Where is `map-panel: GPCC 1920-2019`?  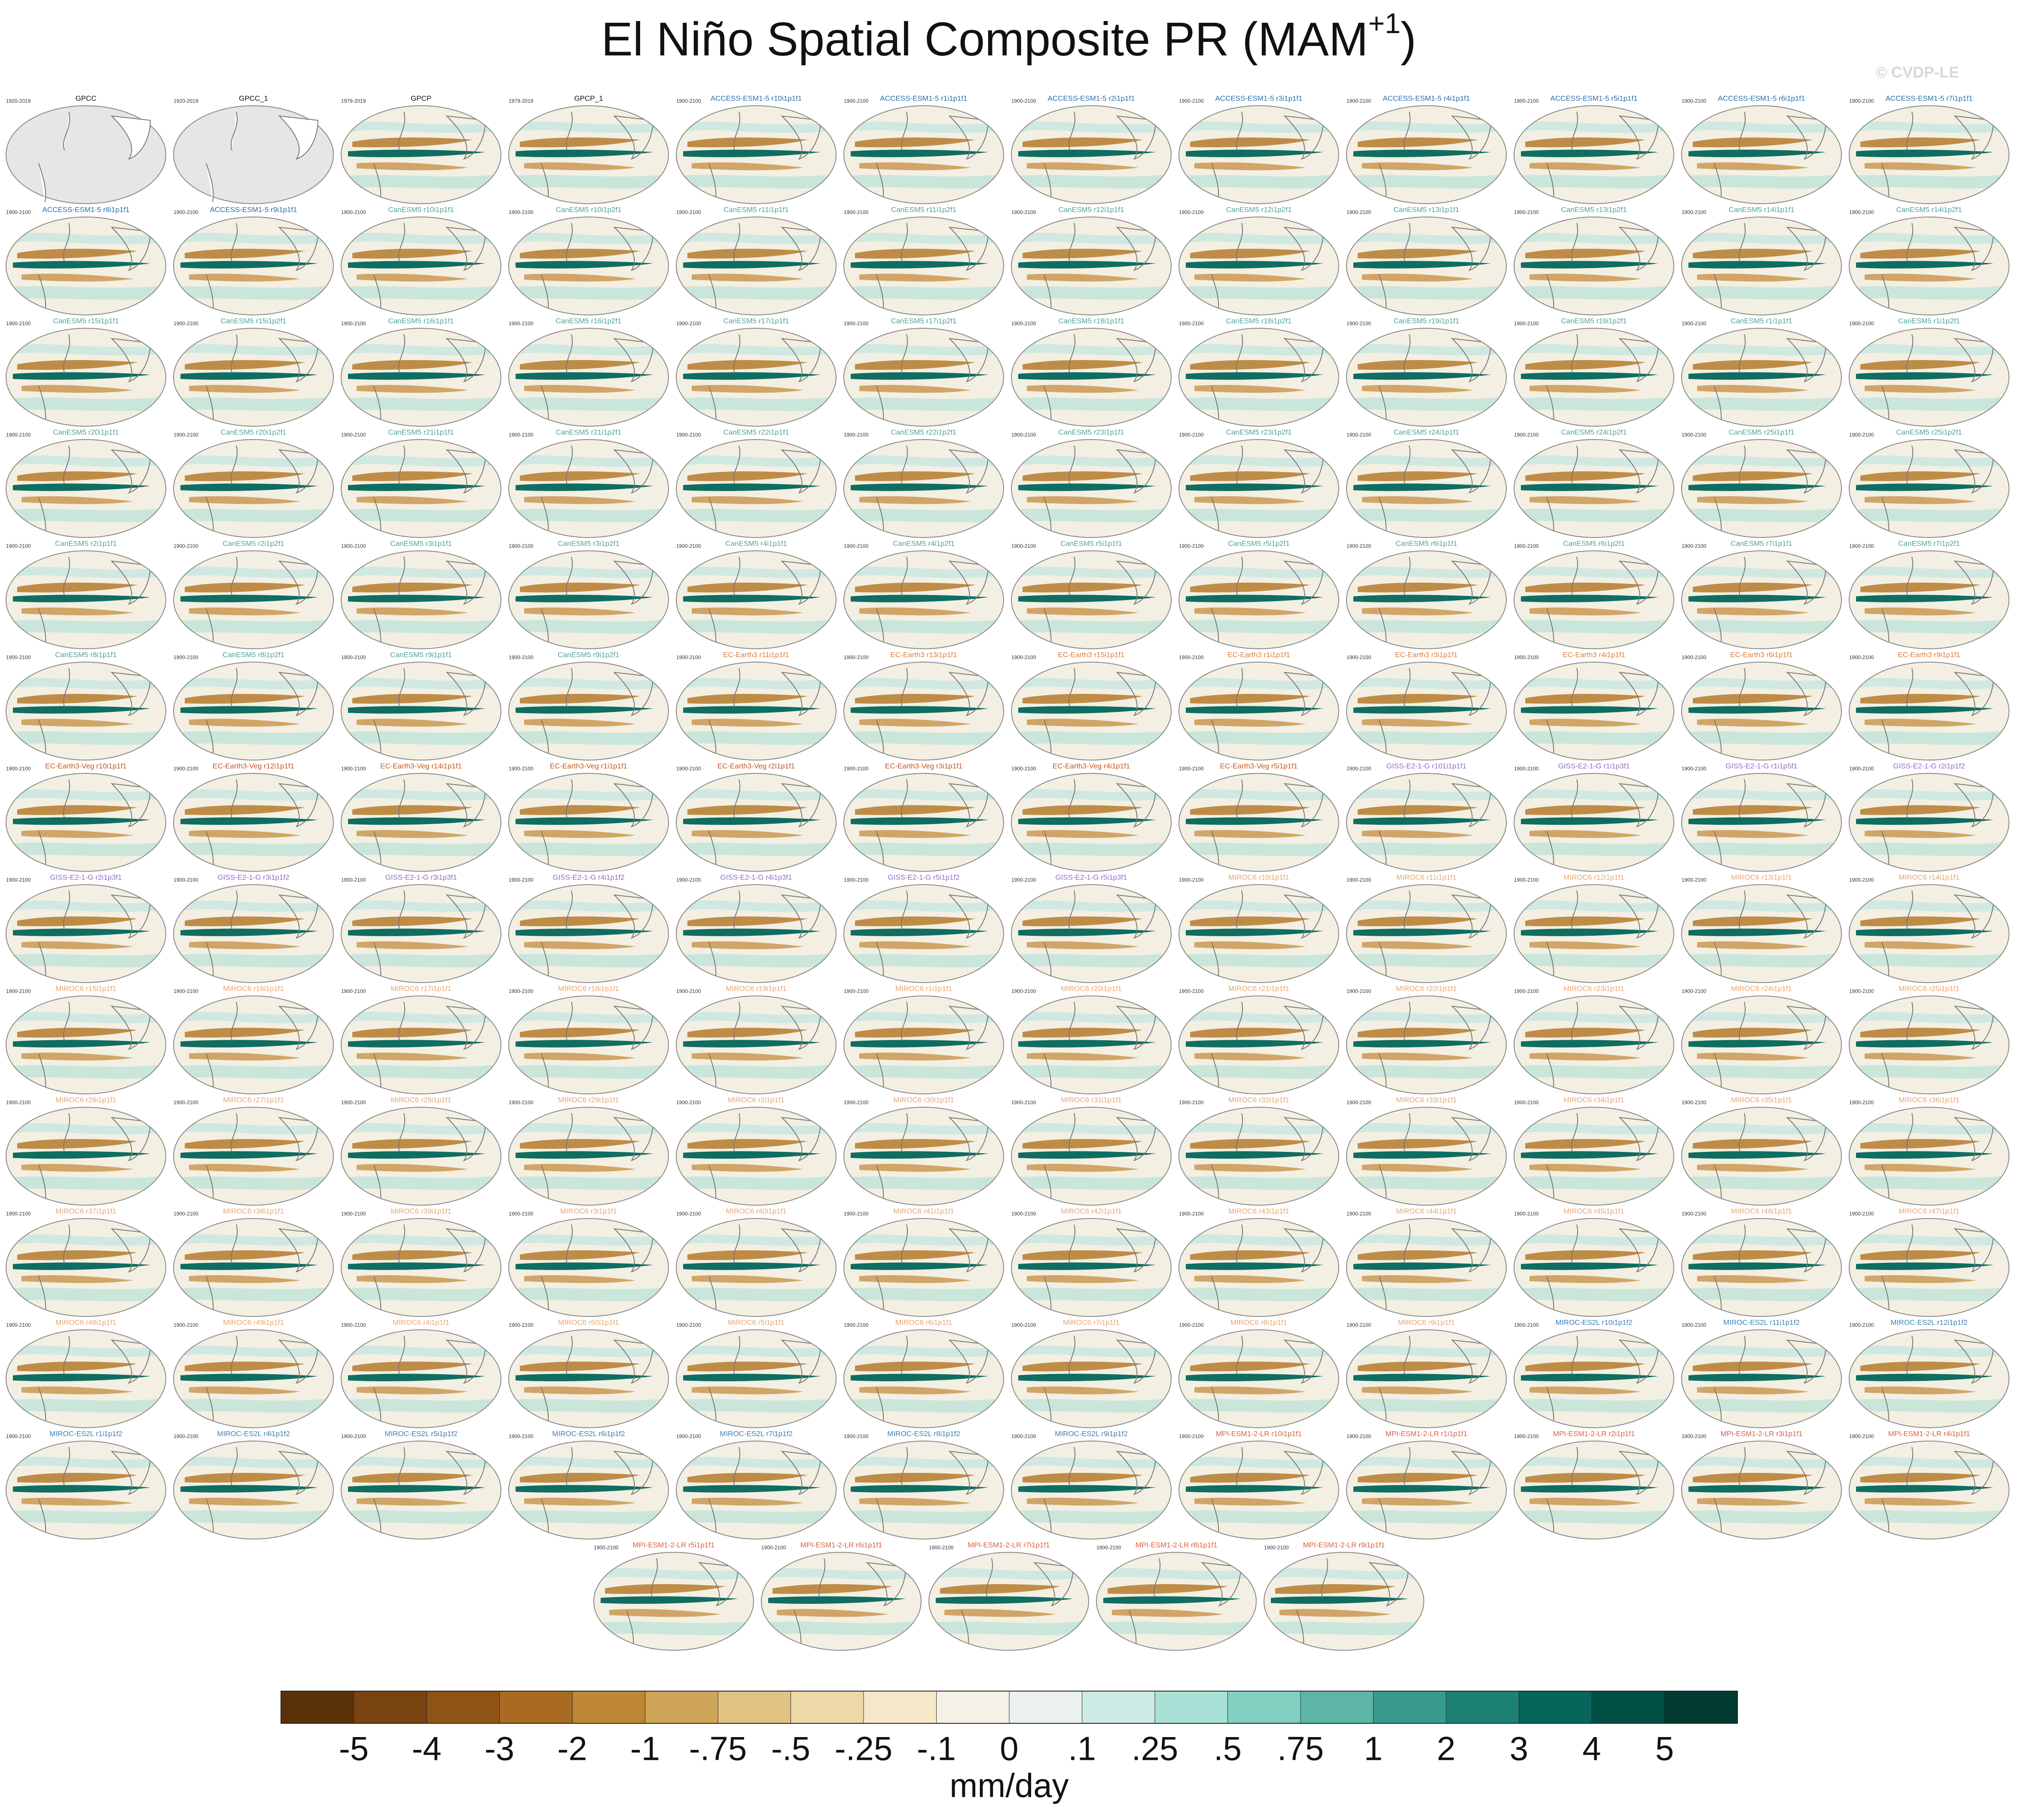
map-panel: GPCC 1920-2019 is located at coordinates (86, 149).